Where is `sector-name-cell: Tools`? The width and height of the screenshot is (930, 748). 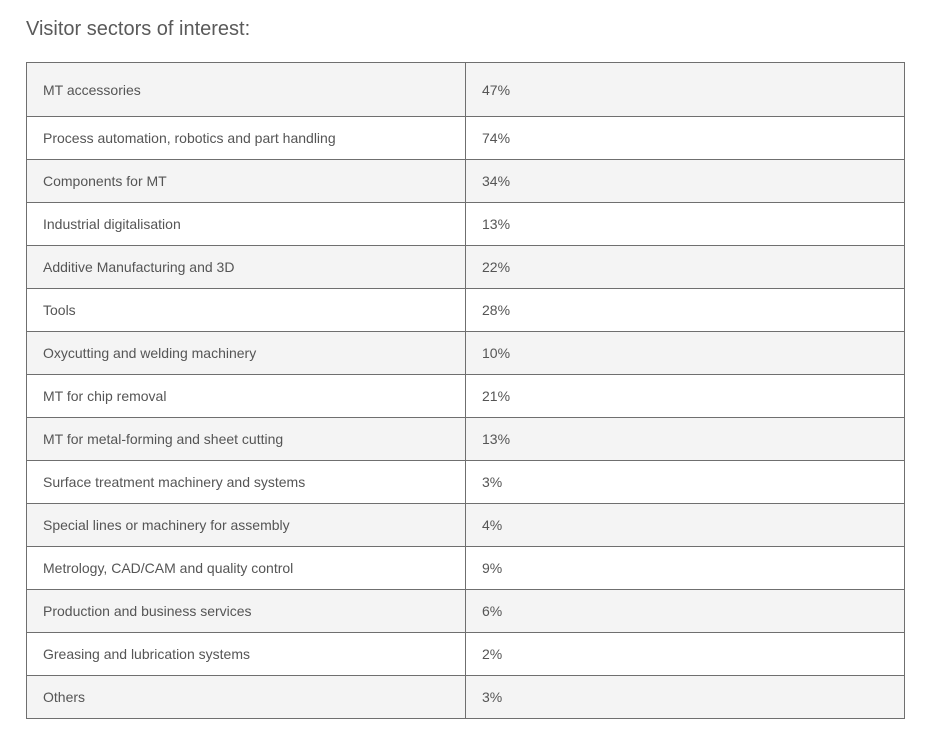
sector-name-cell: Tools is located at coordinates (246, 310).